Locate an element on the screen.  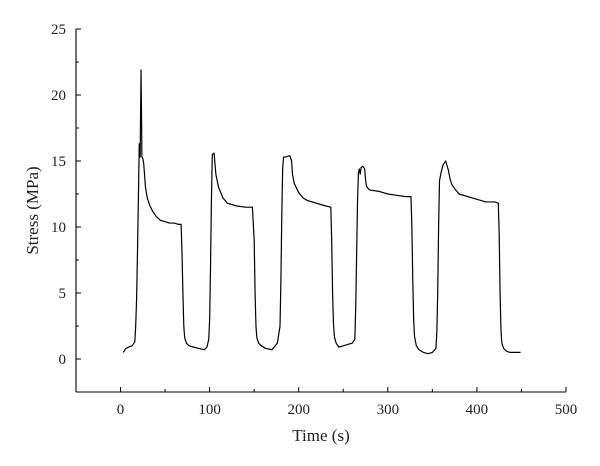
x-tick-label: 500 is located at coordinates (566, 410).